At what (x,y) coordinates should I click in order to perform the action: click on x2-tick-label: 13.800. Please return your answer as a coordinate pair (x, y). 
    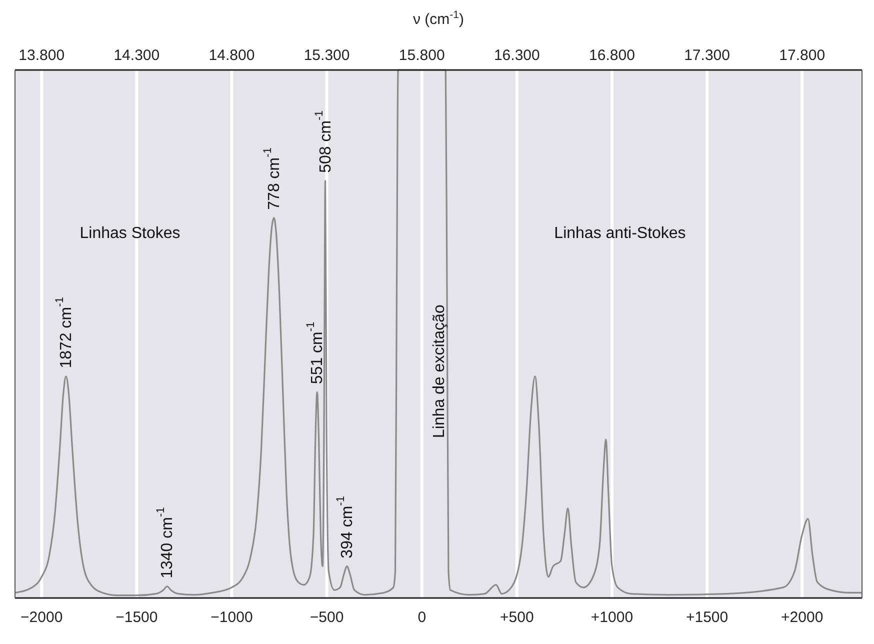
    Looking at the image, I should click on (41, 55).